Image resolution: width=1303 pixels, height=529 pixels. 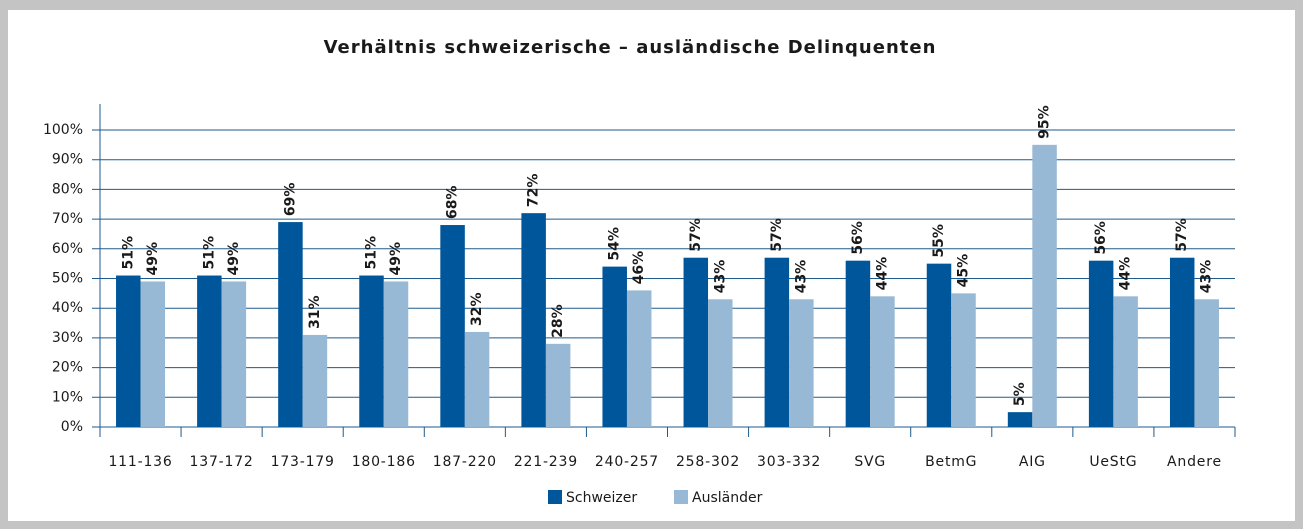 What do you see at coordinates (1032, 462) in the screenshot?
I see `x-tick-label: AIG` at bounding box center [1032, 462].